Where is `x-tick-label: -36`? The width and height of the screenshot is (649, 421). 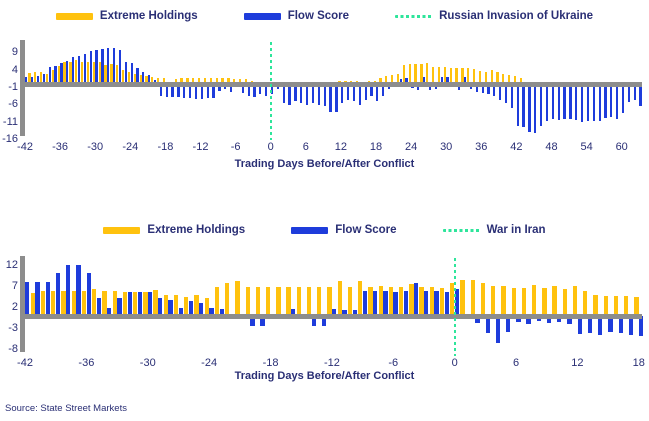 x-tick-label: -36 is located at coordinates (86, 363).